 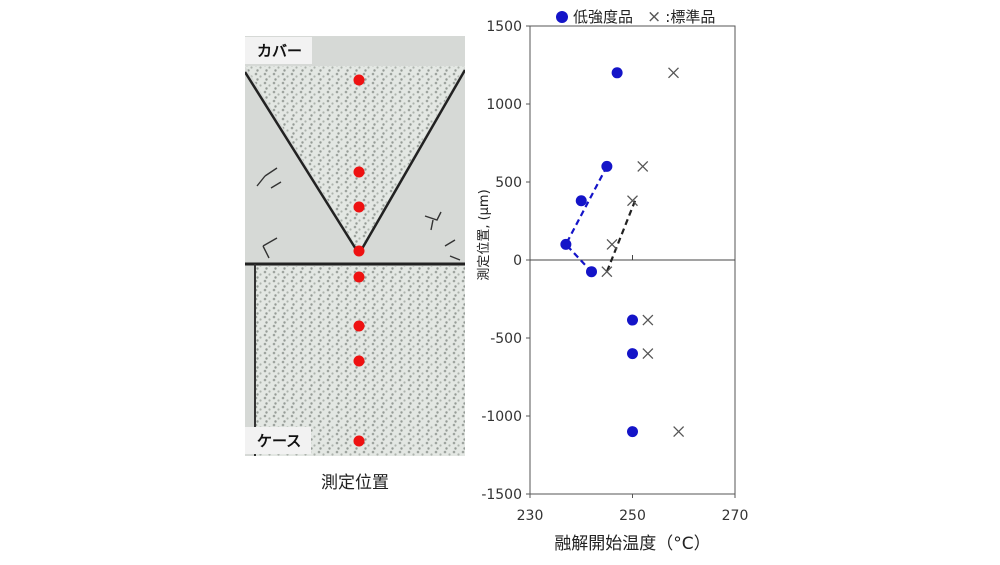 What do you see at coordinates (506, 339) in the screenshot?
I see `y-tick-label: -500` at bounding box center [506, 339].